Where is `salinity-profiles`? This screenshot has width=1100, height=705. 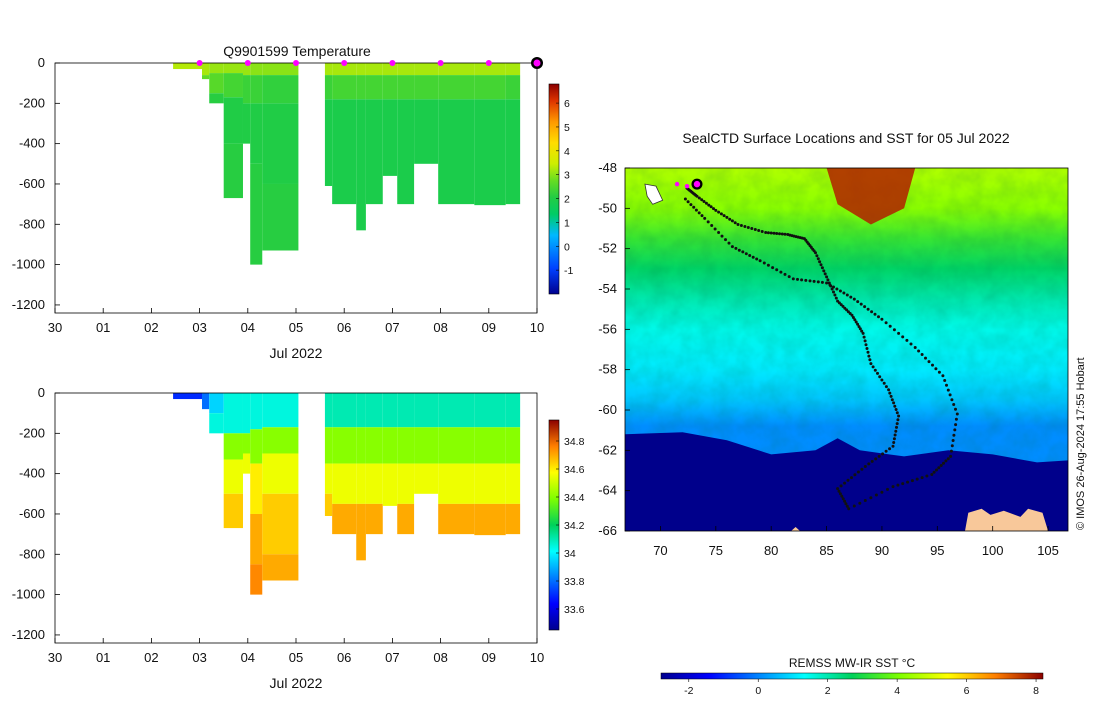
salinity-profiles is located at coordinates (347, 494).